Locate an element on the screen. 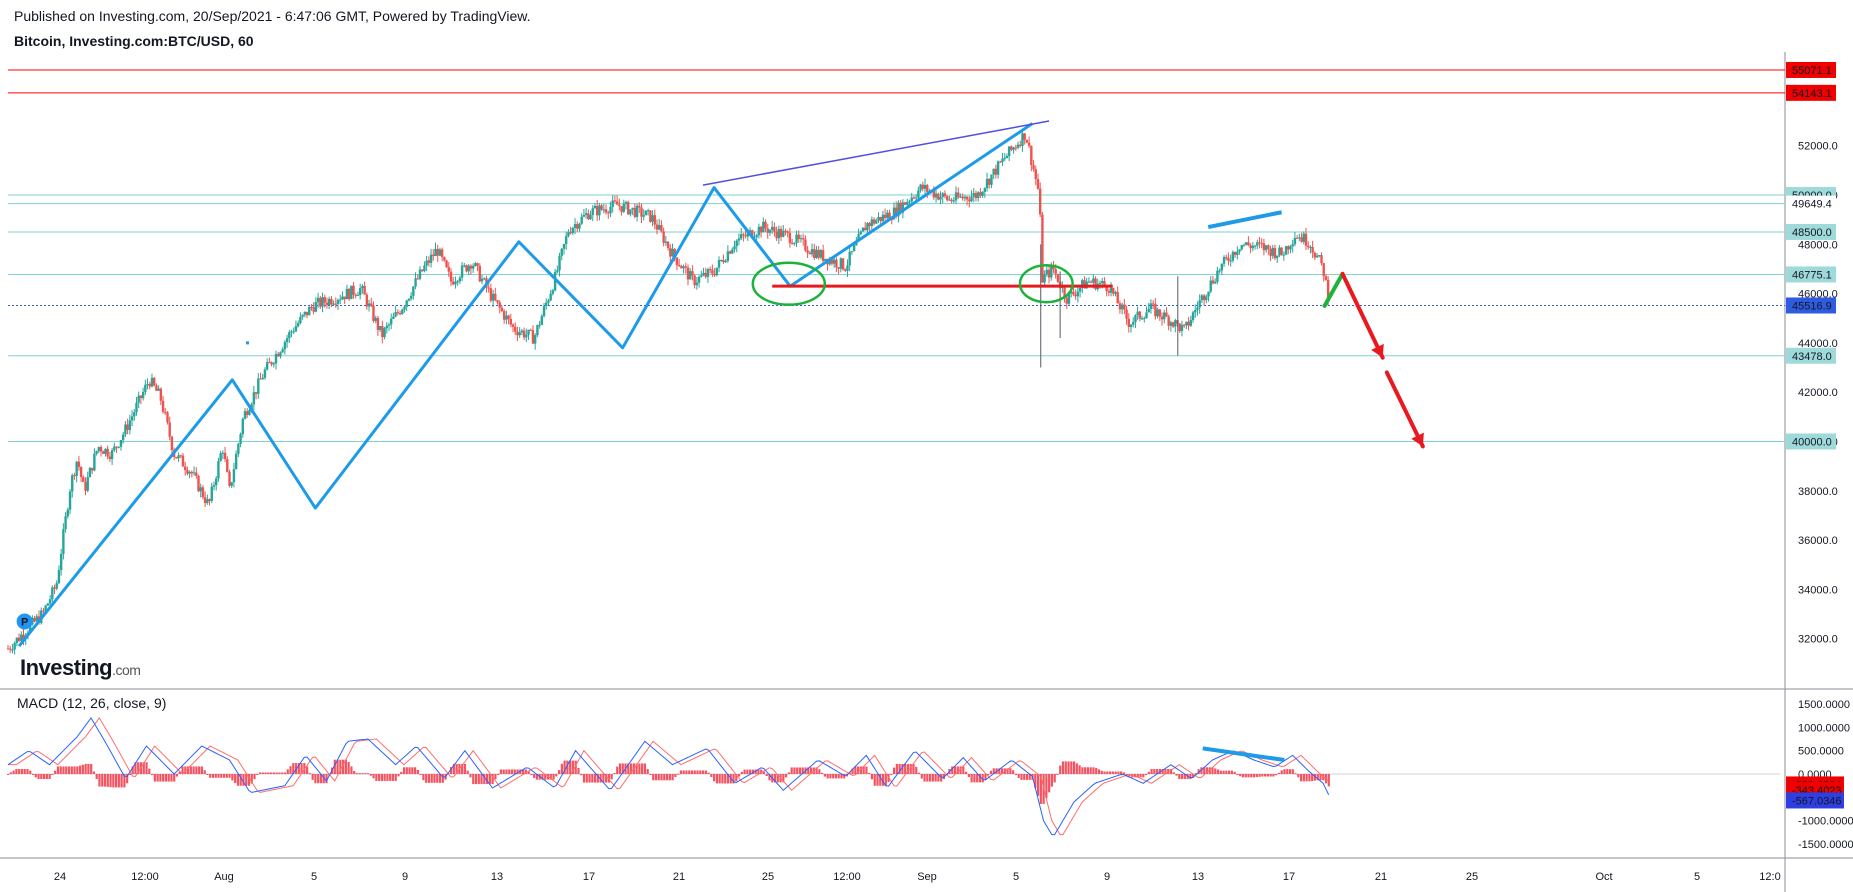 This screenshot has height=892, width=1853. arrow-head is located at coordinates (1377, 350).